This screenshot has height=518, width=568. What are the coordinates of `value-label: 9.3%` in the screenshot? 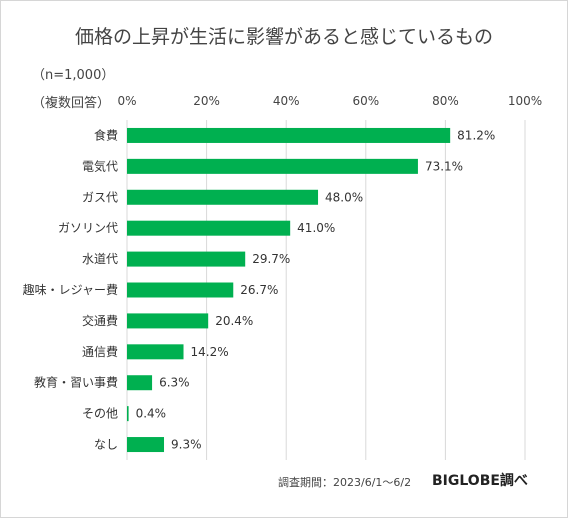 It's located at (186, 445).